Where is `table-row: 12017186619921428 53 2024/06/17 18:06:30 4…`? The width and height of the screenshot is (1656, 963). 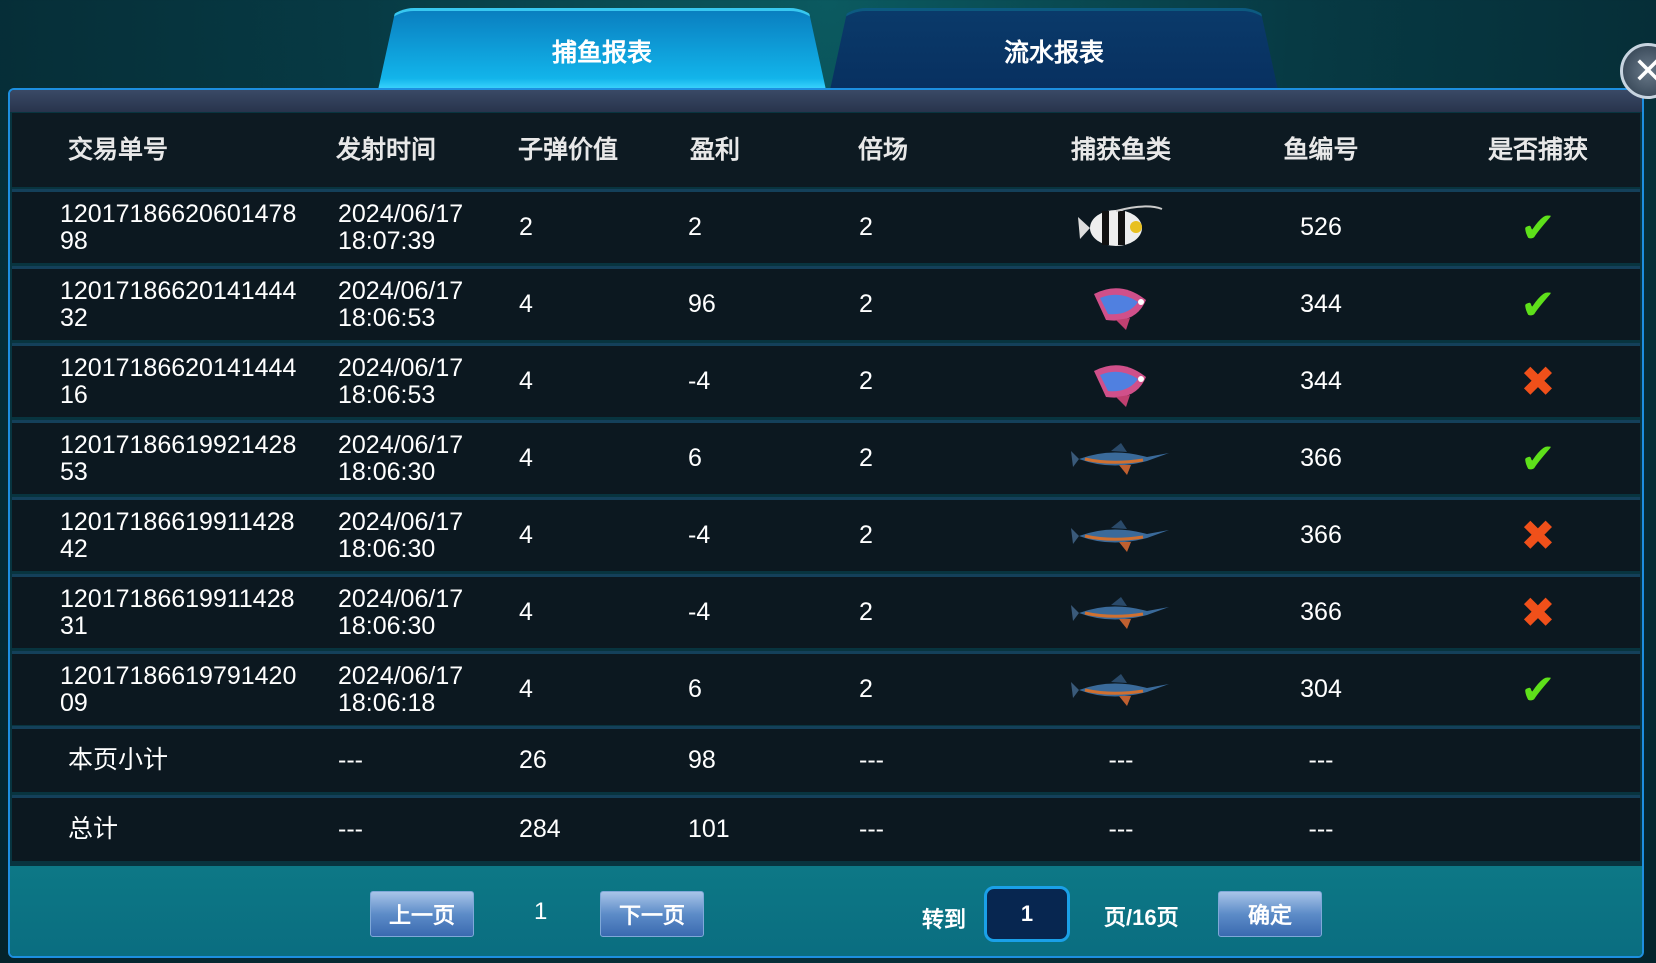 table-row: 12017186619921428 53 2024/06/17 18:06:30 4… is located at coordinates (826, 457).